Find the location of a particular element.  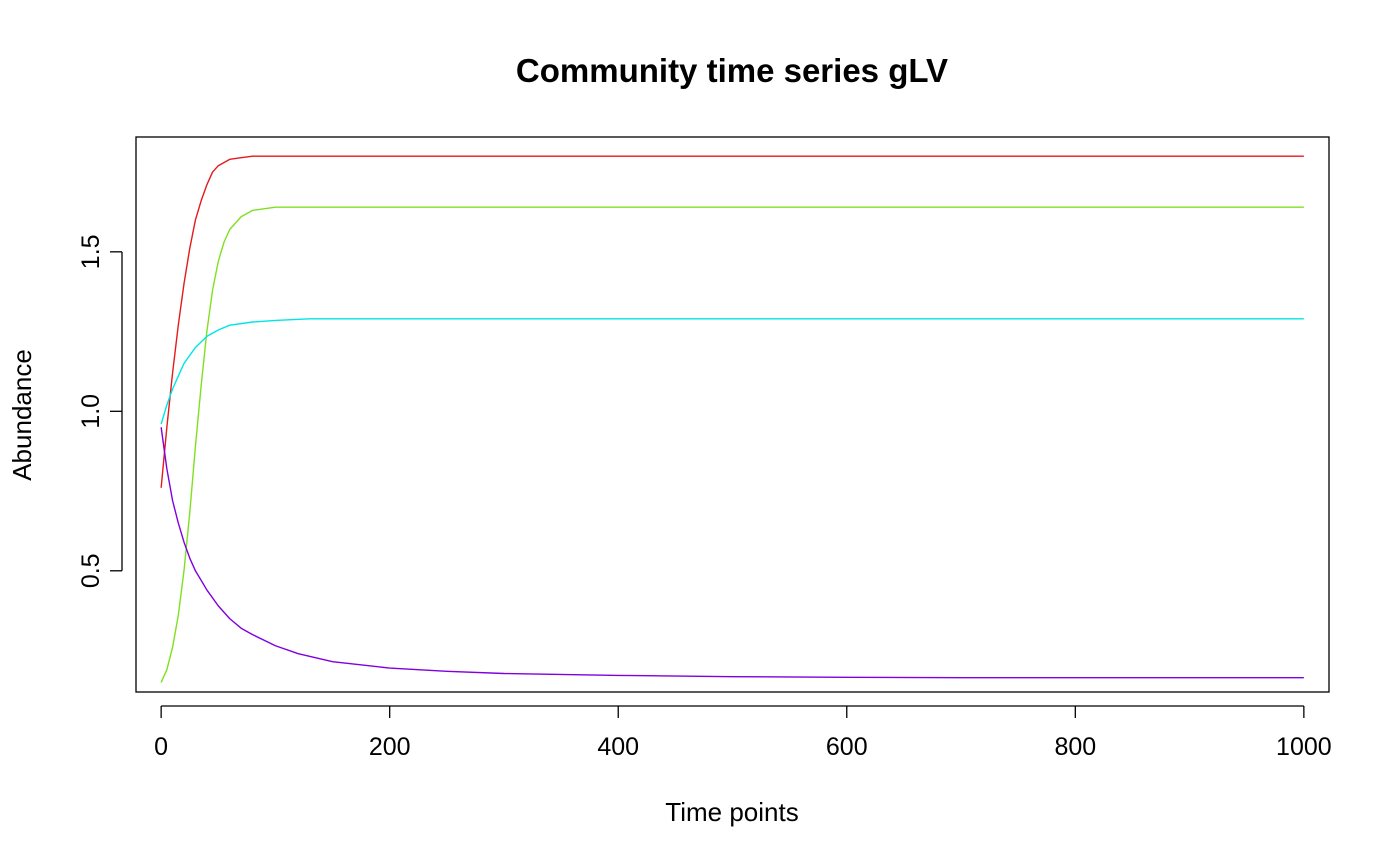

y-tick-label: 1.0 is located at coordinates (91, 411).